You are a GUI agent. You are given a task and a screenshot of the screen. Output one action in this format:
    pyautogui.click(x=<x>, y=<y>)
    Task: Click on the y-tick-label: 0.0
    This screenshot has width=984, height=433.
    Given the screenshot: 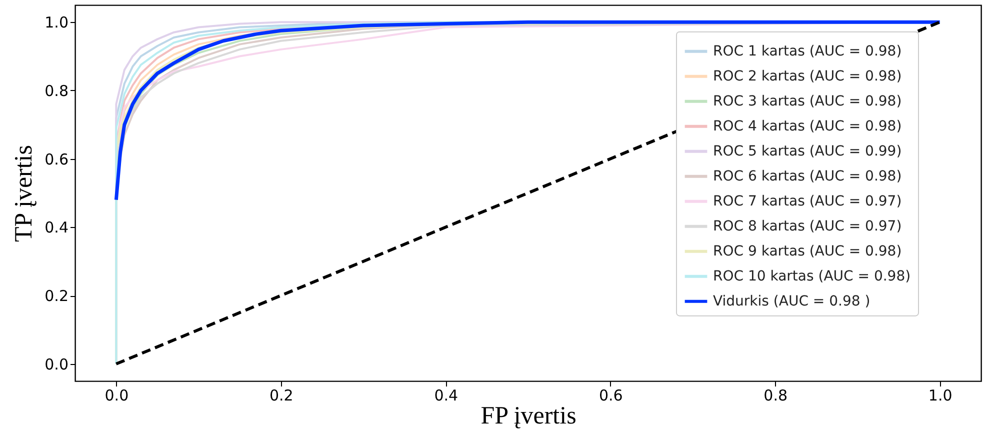 What is the action you would take?
    pyautogui.click(x=56, y=364)
    